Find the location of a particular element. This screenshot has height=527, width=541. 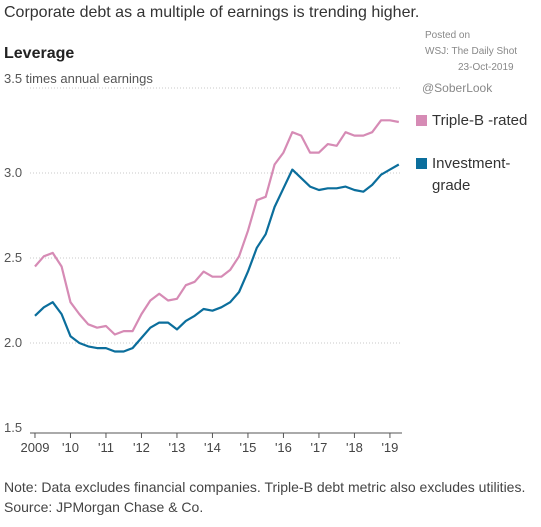

x-tick-label: '12 is located at coordinates (141, 447).